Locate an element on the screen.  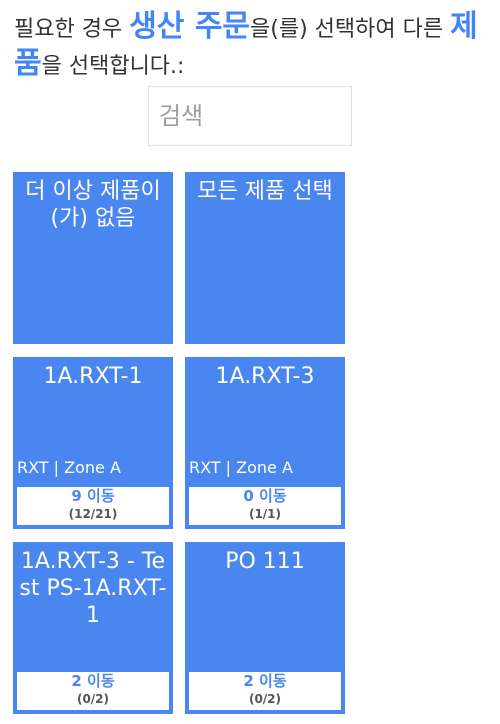
moves-ratio: (12/21) is located at coordinates (93, 514).